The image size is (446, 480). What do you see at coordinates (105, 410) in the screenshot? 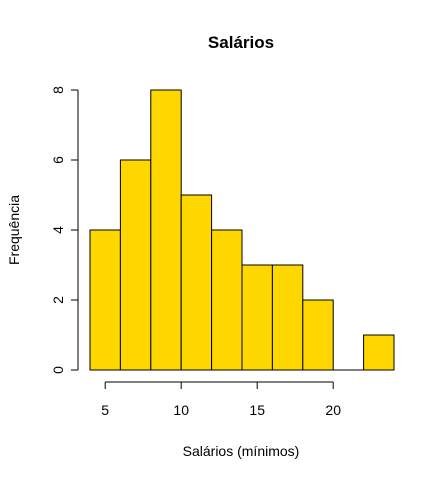
I see `x-tick-label: 5` at bounding box center [105, 410].